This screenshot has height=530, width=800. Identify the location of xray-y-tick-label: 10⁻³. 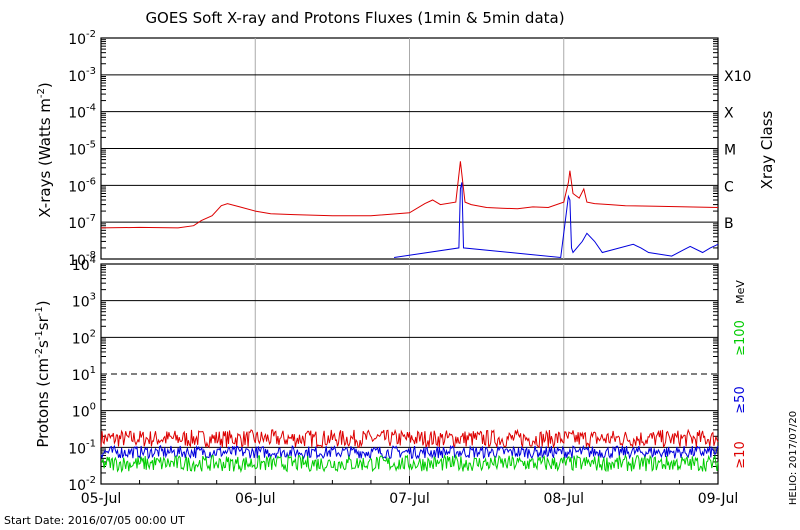
(82, 75).